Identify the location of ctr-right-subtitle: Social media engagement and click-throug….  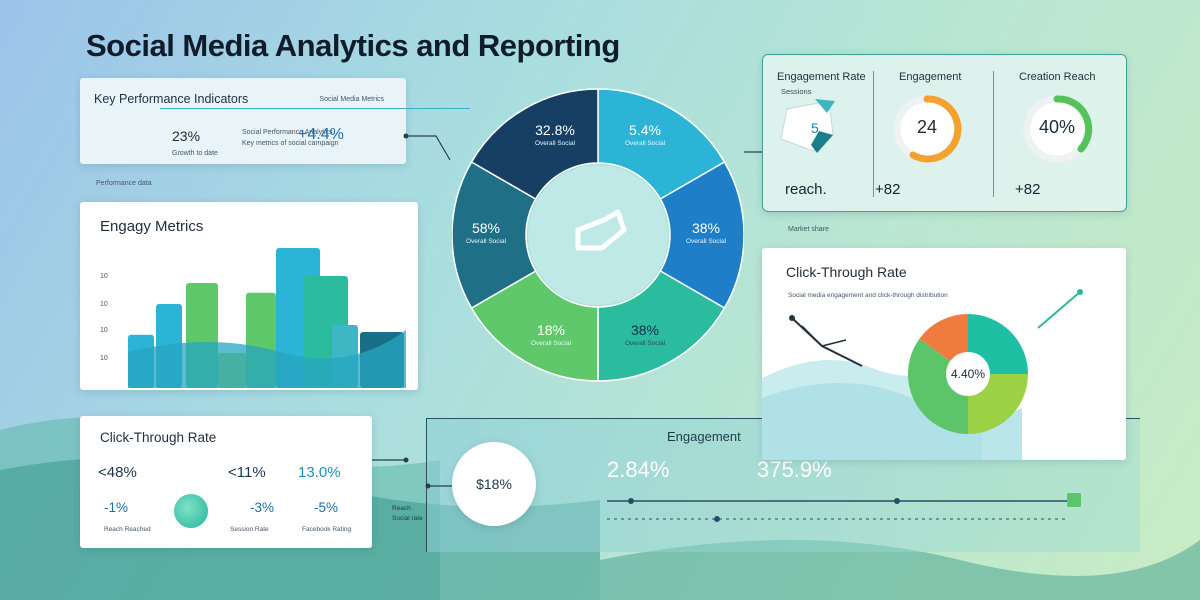
(868, 295).